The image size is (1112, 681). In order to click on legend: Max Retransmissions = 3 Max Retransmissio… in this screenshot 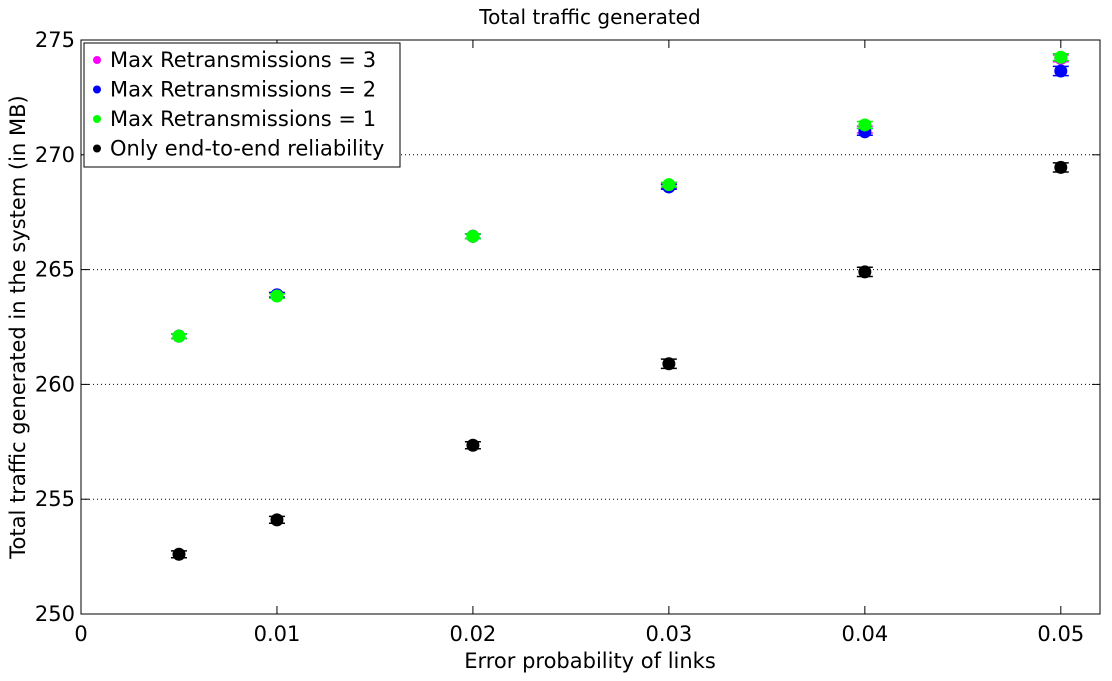, I will do `click(242, 105)`.